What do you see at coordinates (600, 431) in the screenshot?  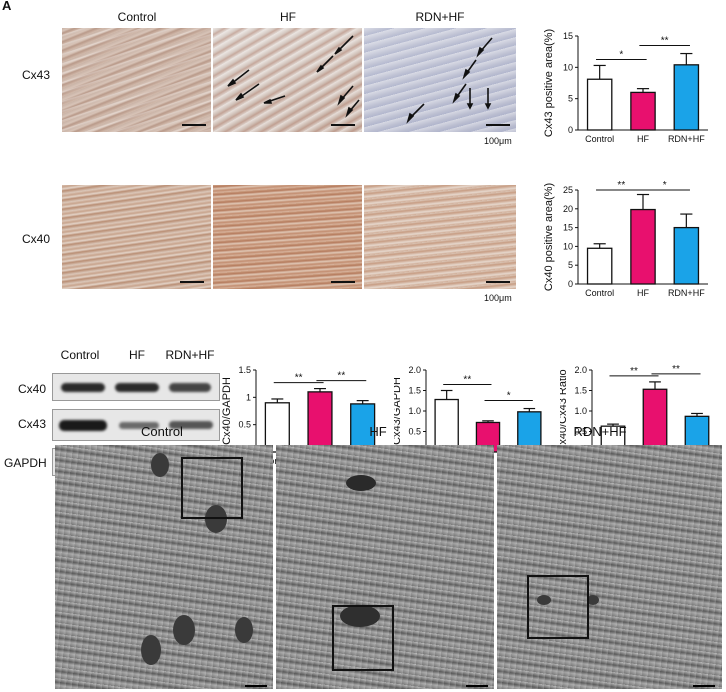 I see `em-title-rdn-hf: RDN+HF` at bounding box center [600, 431].